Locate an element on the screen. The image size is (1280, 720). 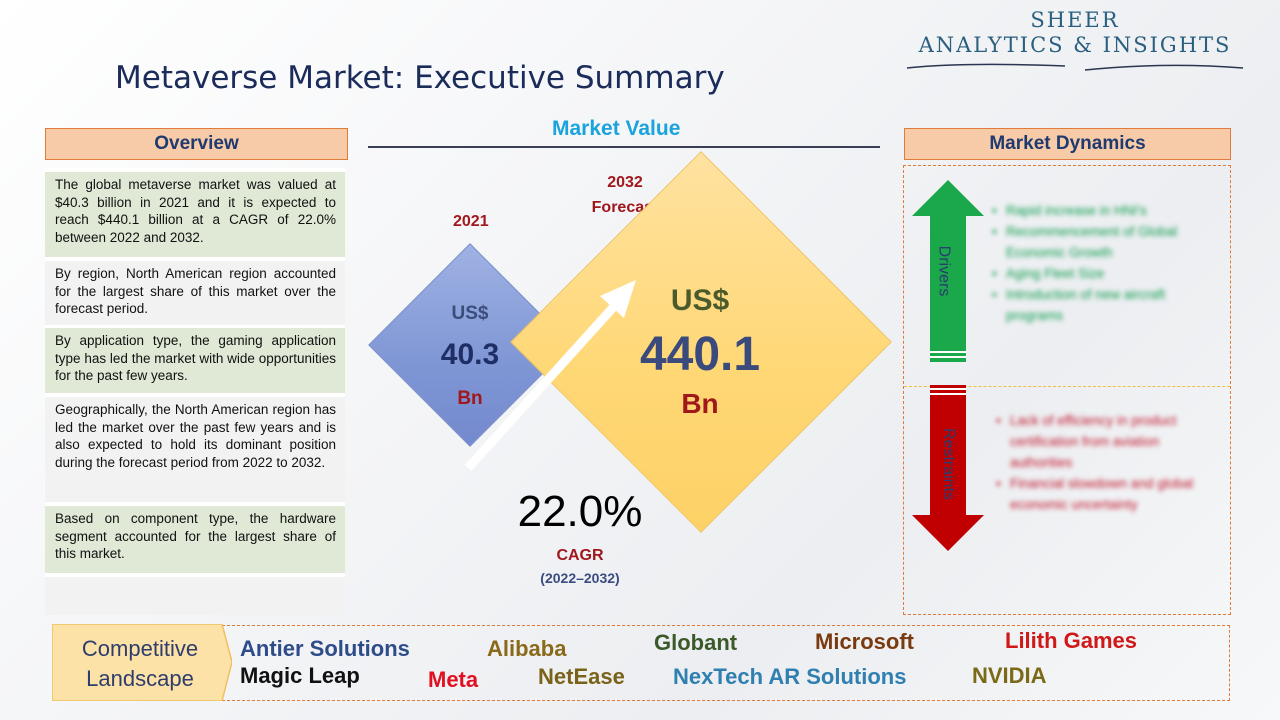
brand-logo: SHEER ANALYTICS & INSIGHTS is located at coordinates (1075, 39).